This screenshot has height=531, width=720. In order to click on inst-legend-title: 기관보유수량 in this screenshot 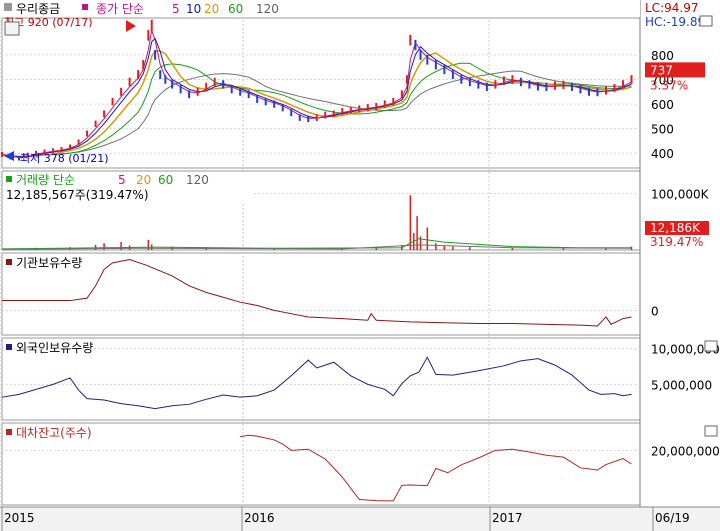, I will do `click(49, 263)`.